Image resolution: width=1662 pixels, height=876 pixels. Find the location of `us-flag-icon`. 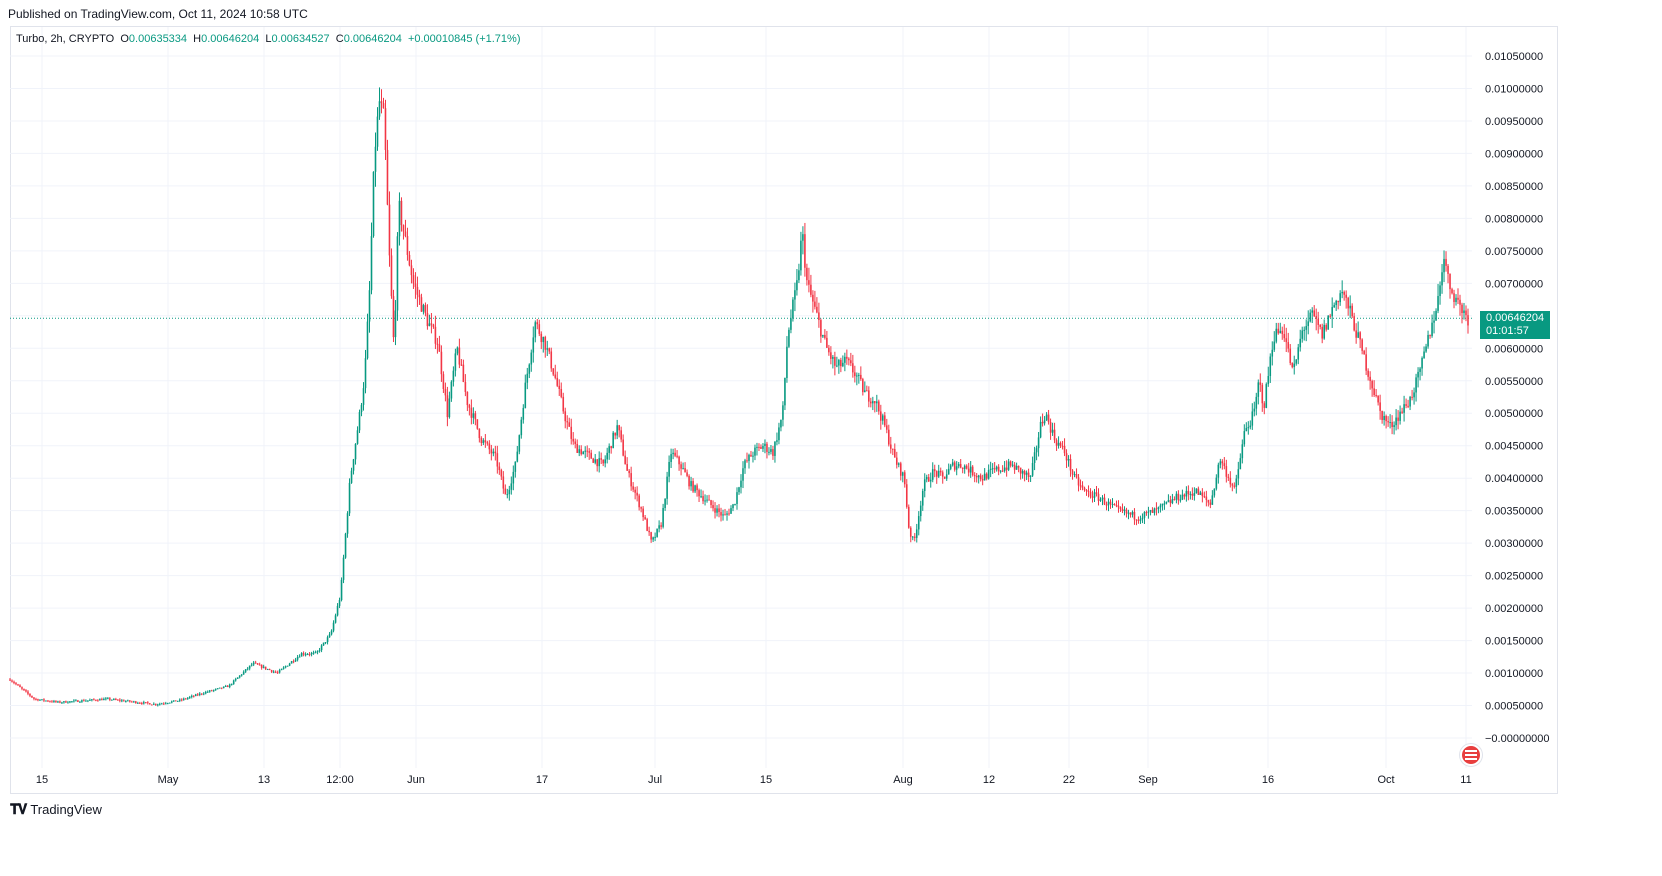

us-flag-icon is located at coordinates (1471, 755).